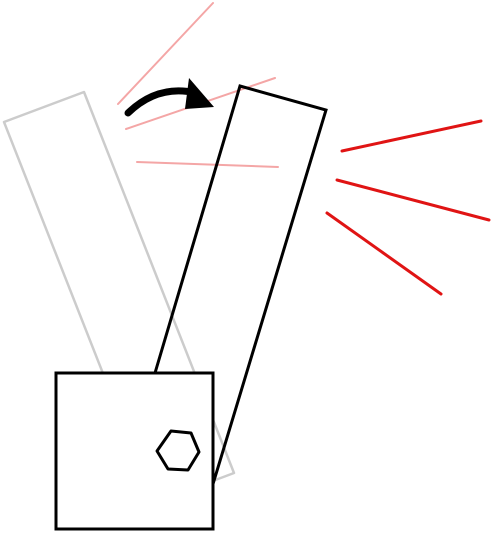  I want to click on impact-lines, so click(408, 207).